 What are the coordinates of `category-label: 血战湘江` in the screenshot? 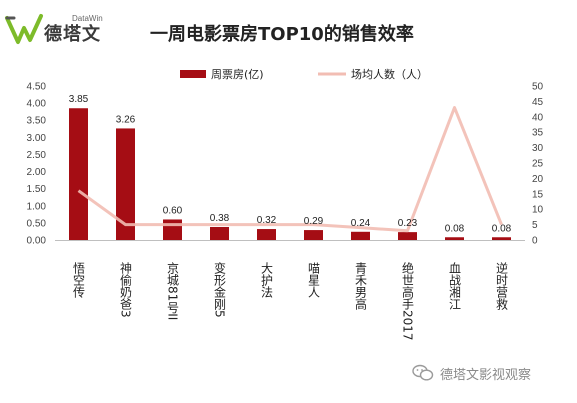 It's located at (455, 286).